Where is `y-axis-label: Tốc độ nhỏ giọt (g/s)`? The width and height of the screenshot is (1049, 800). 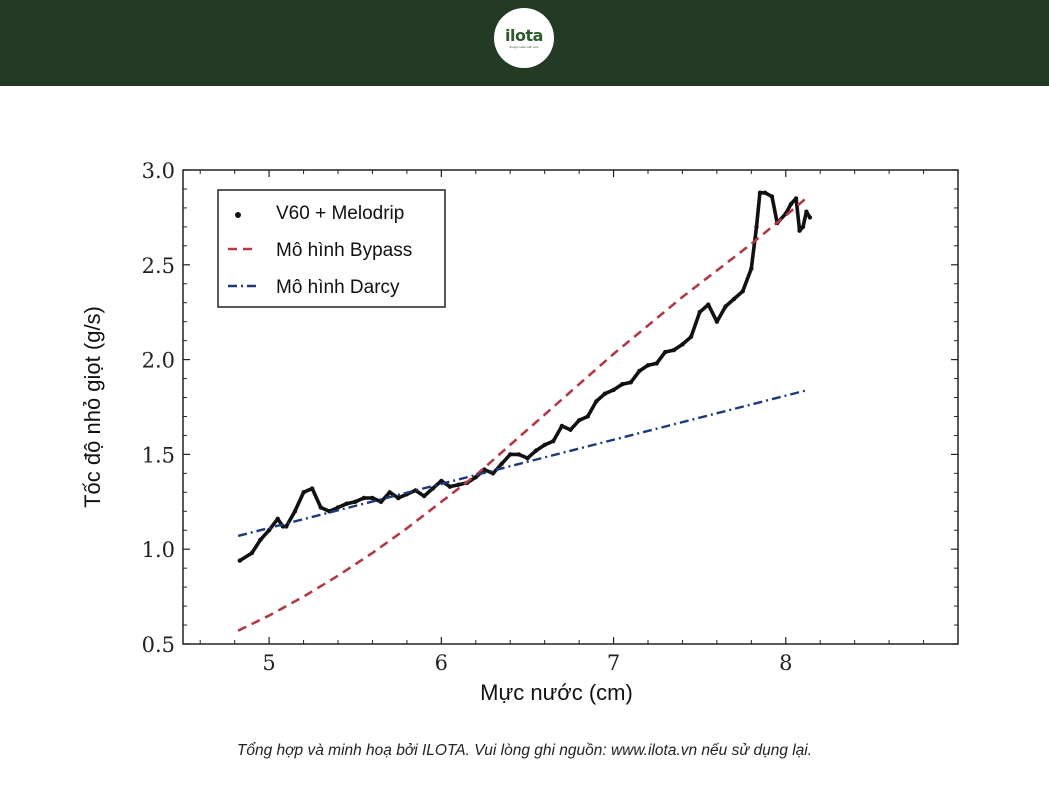 y-axis-label: Tốc độ nhỏ giọt (g/s) is located at coordinates (92, 407).